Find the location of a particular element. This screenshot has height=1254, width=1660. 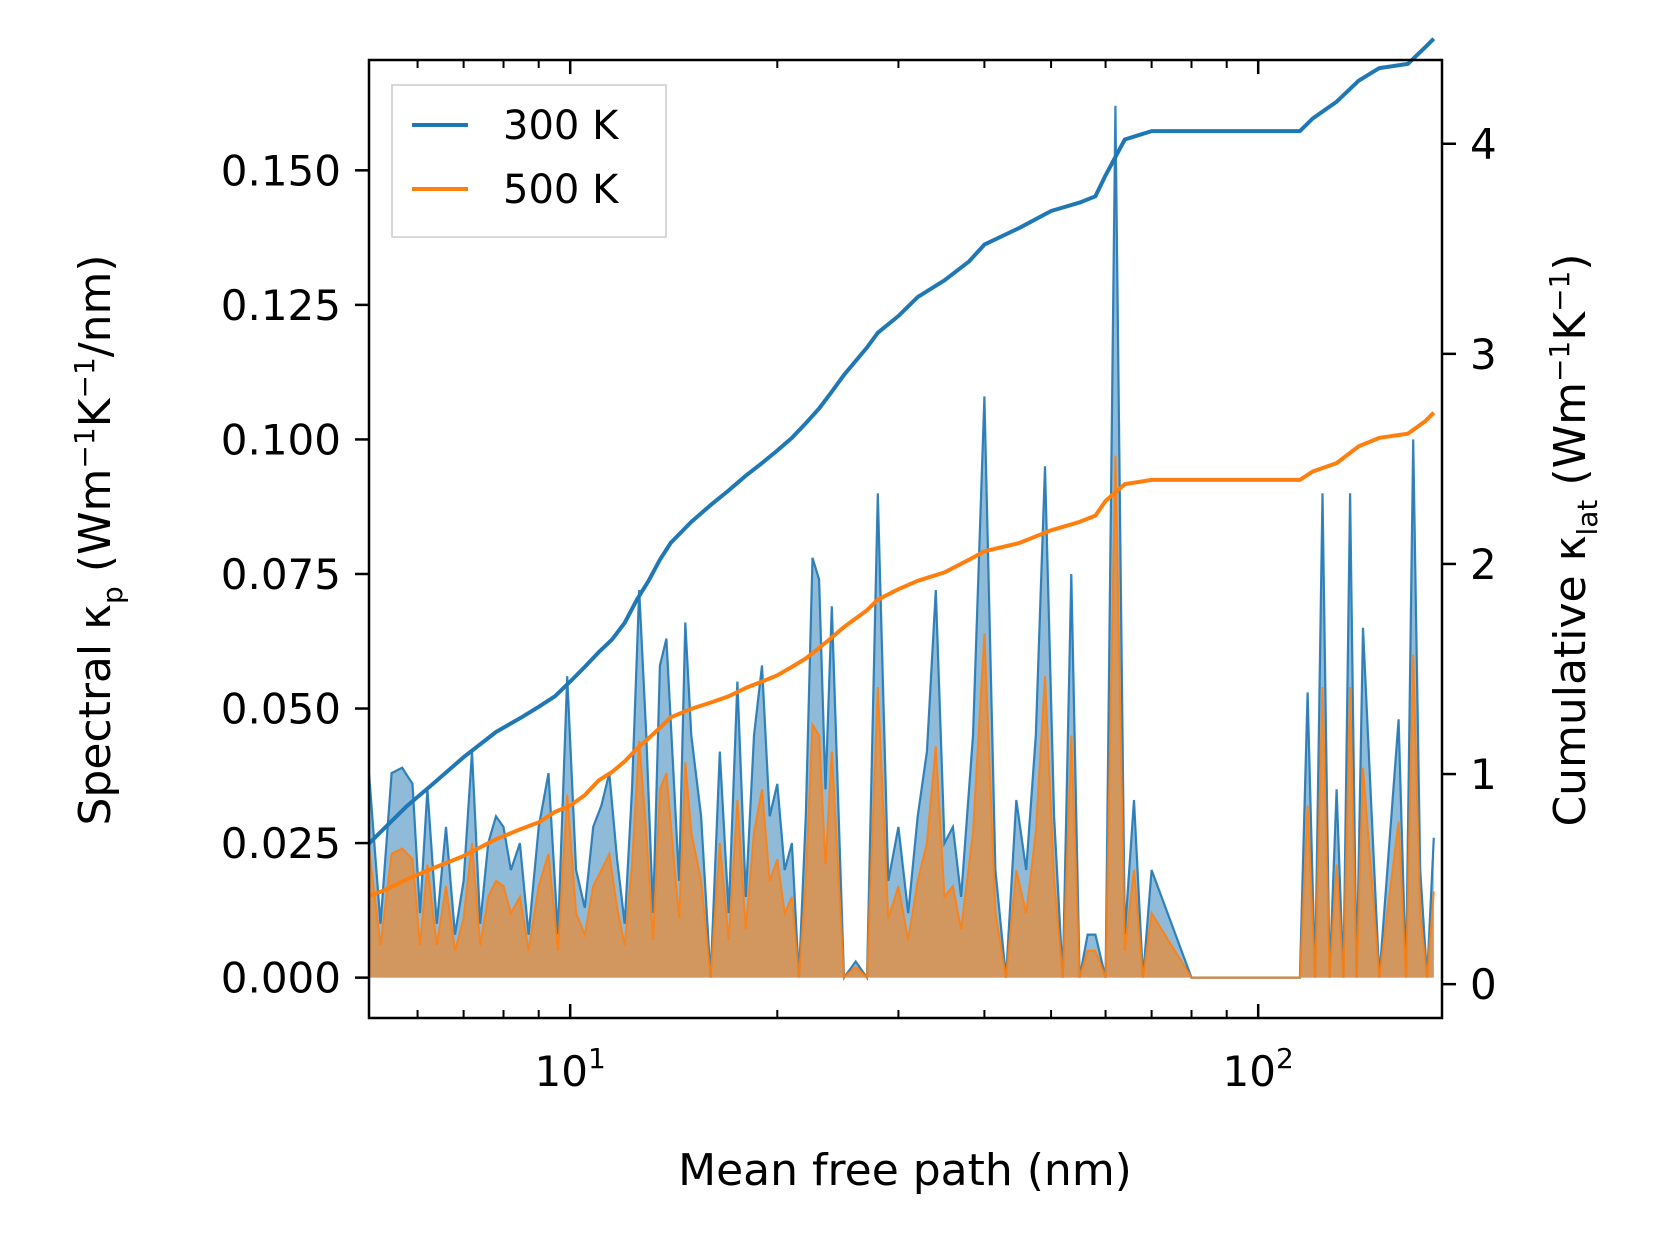

legend-label-300k: 300 K is located at coordinates (561, 126).